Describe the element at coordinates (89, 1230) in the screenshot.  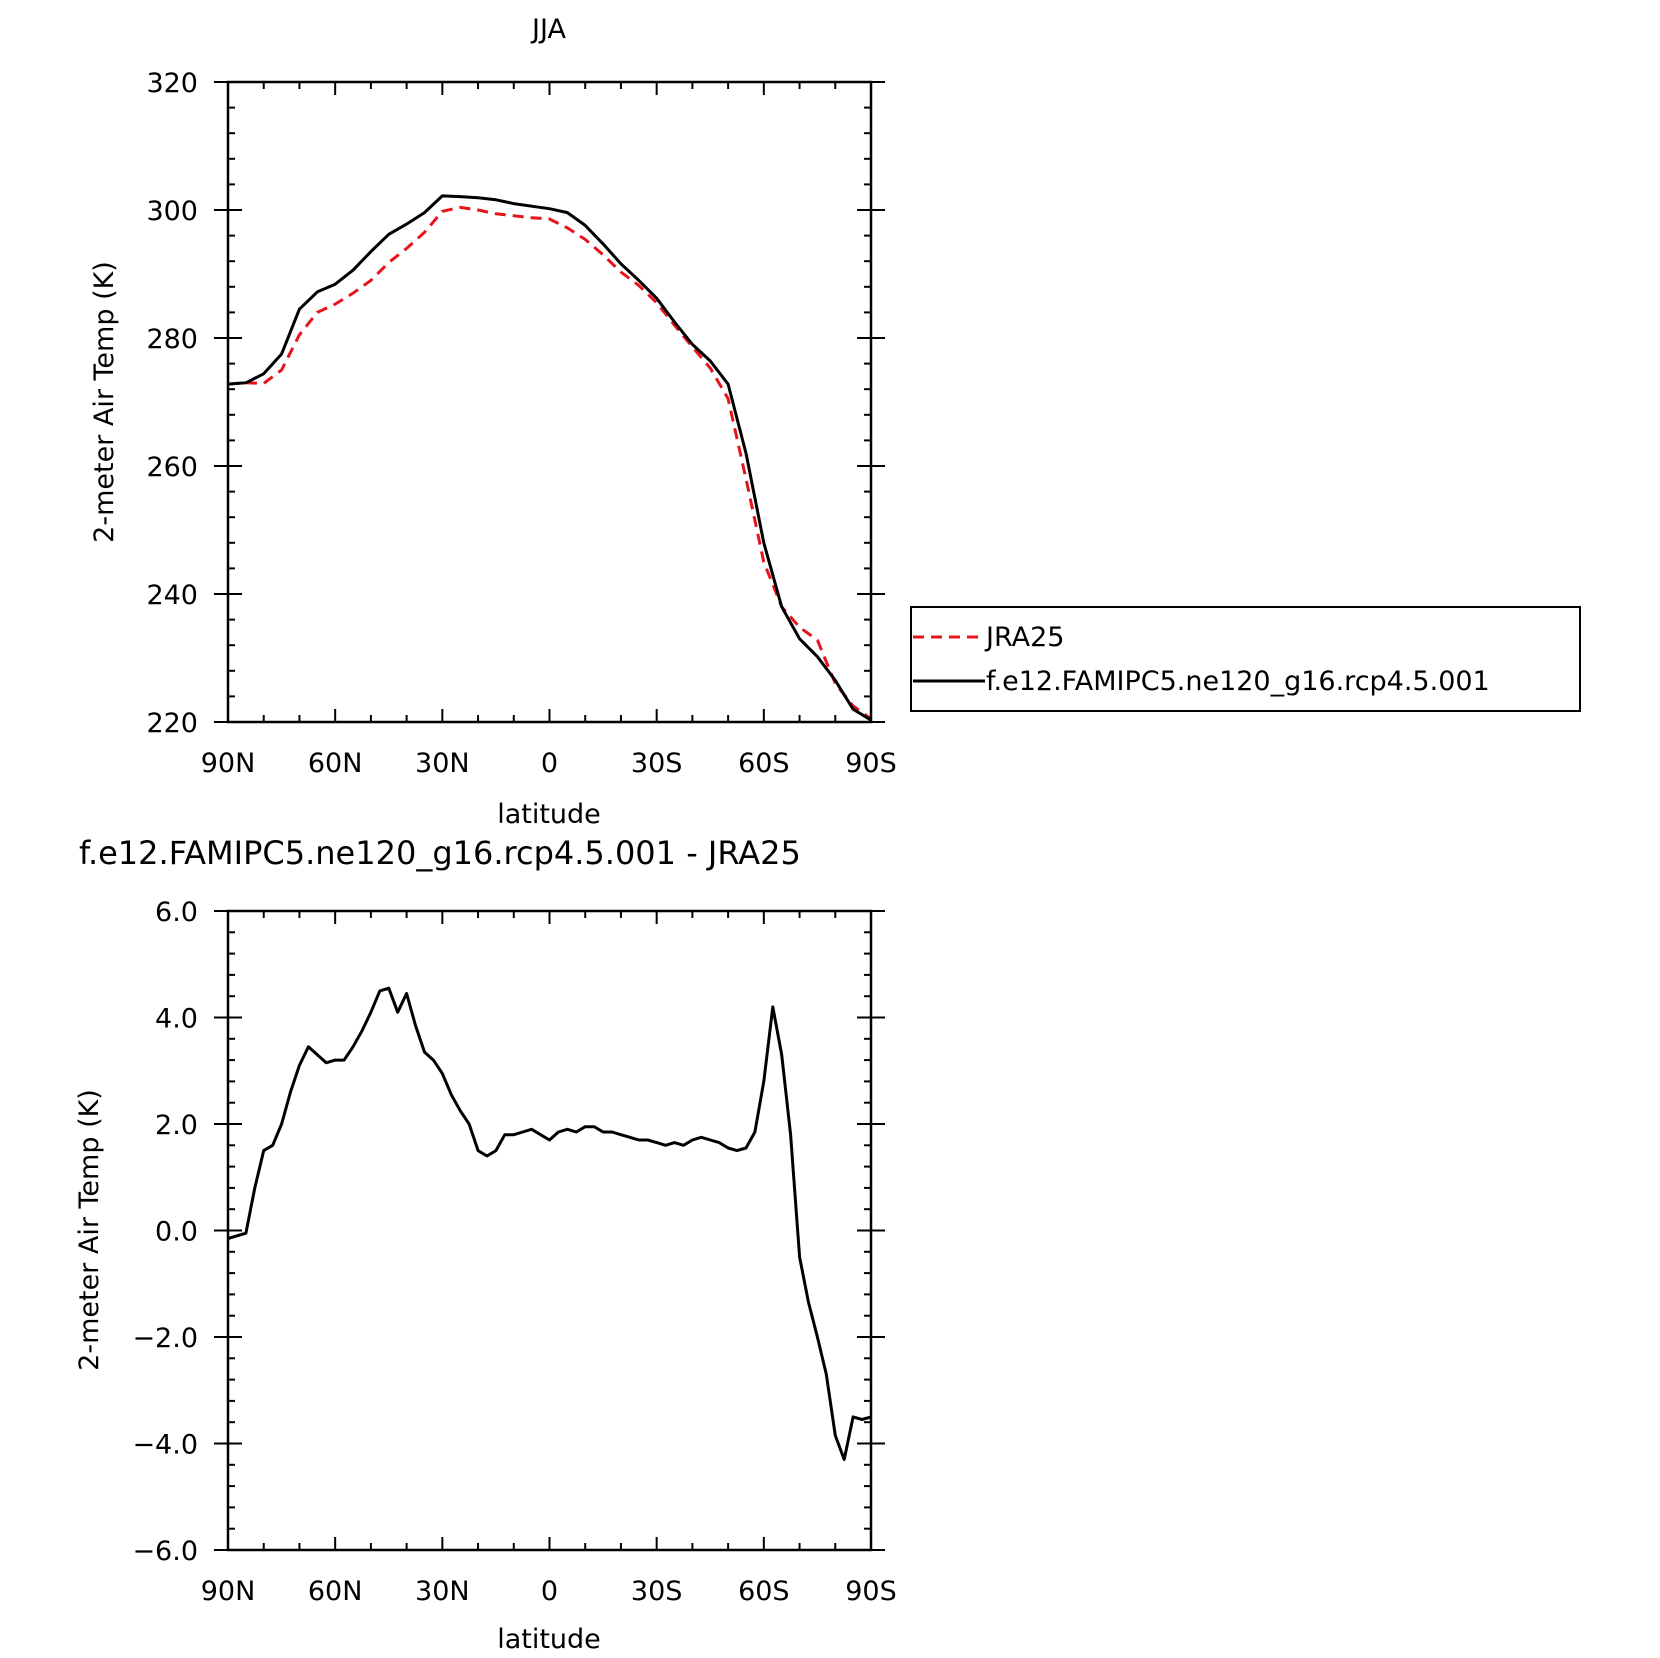
I see `bottom-y-axis-label: 2-meter Air Temp (K)` at that location.